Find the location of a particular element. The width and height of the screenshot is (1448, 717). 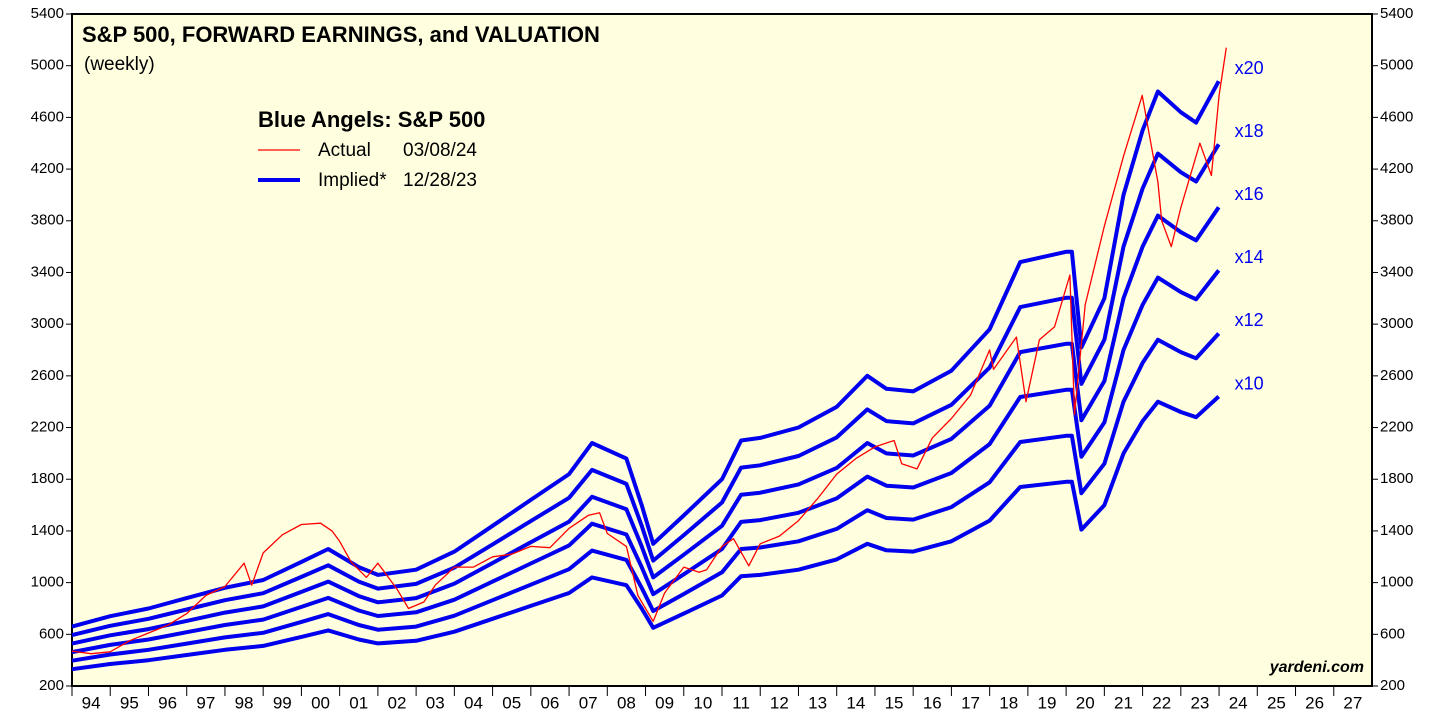

line-label: x10 is located at coordinates (1249, 383).